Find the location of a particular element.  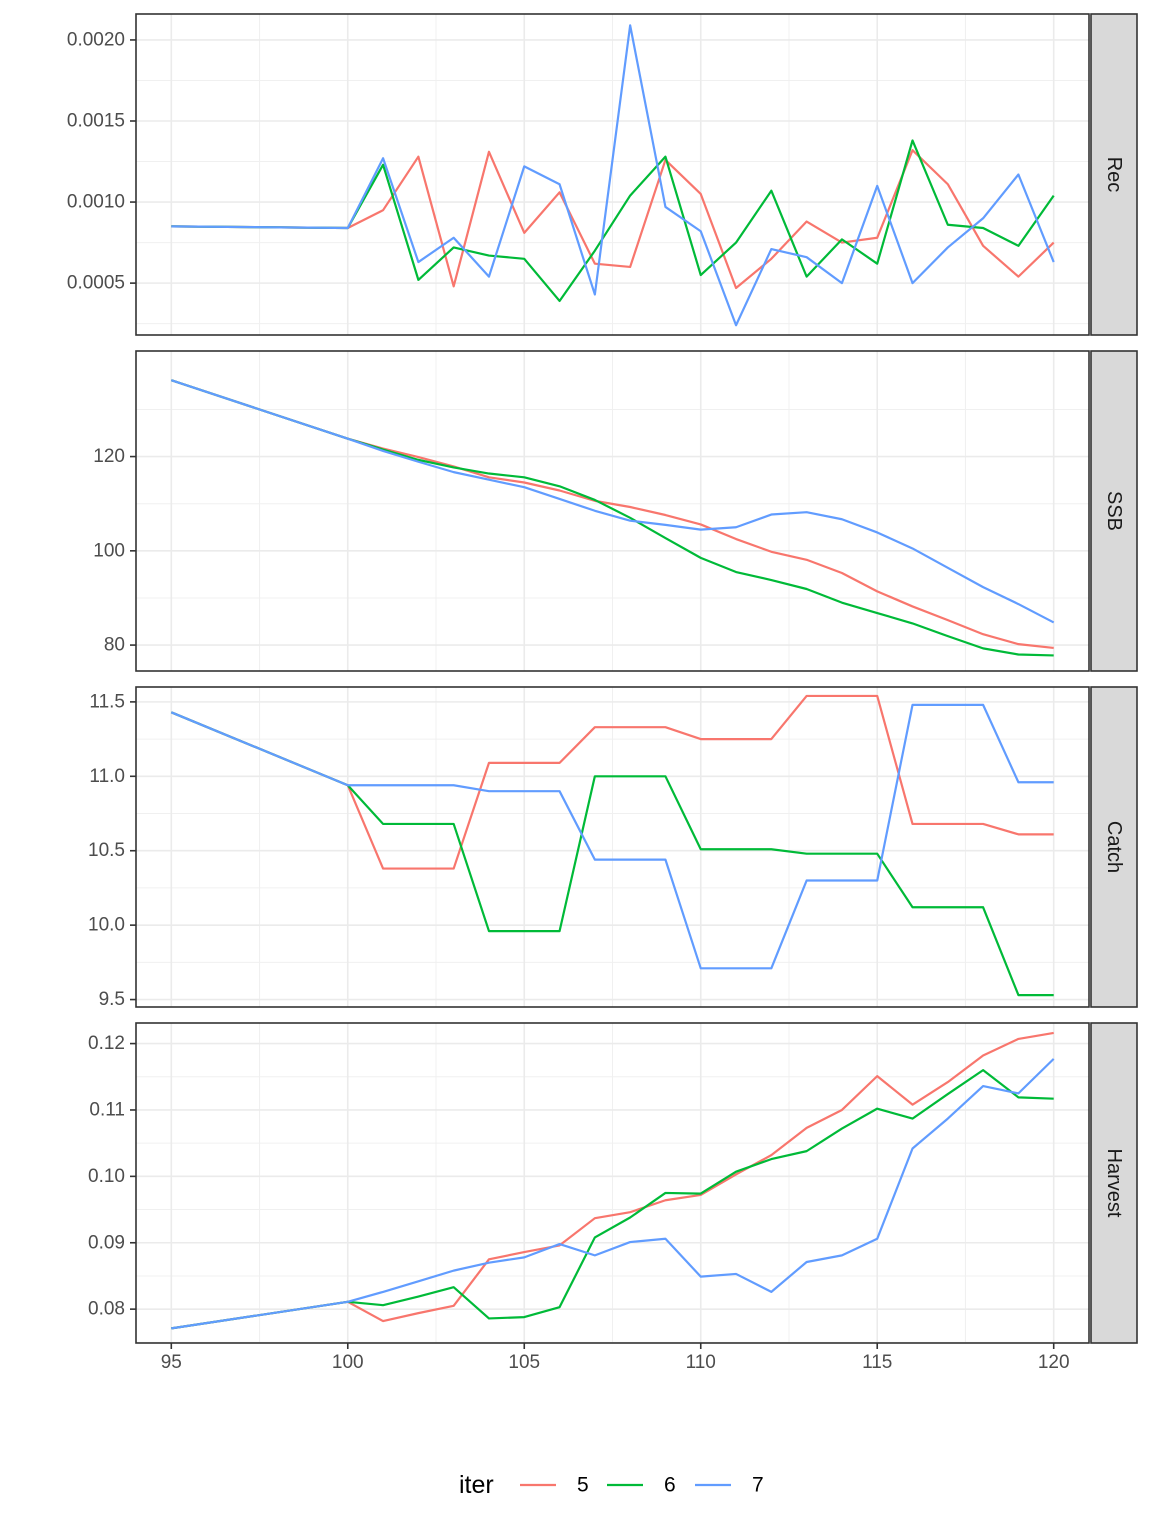

x-axis: 95 100 105 110 115 120 is located at coordinates (615, 1358).